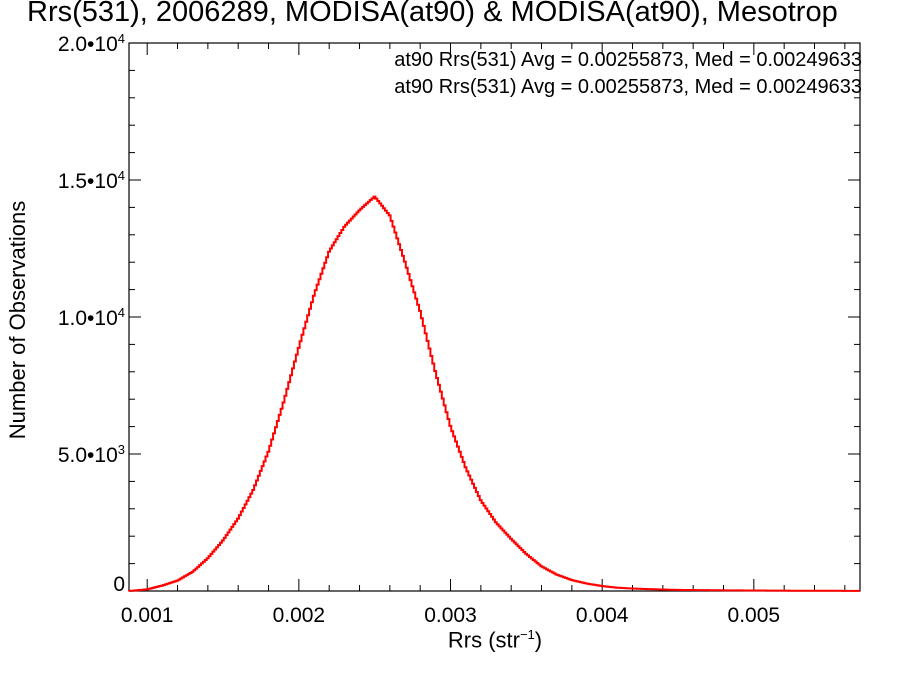  What do you see at coordinates (527, 634) in the screenshot?
I see `x-axis-title-exponent: −1` at bounding box center [527, 634].